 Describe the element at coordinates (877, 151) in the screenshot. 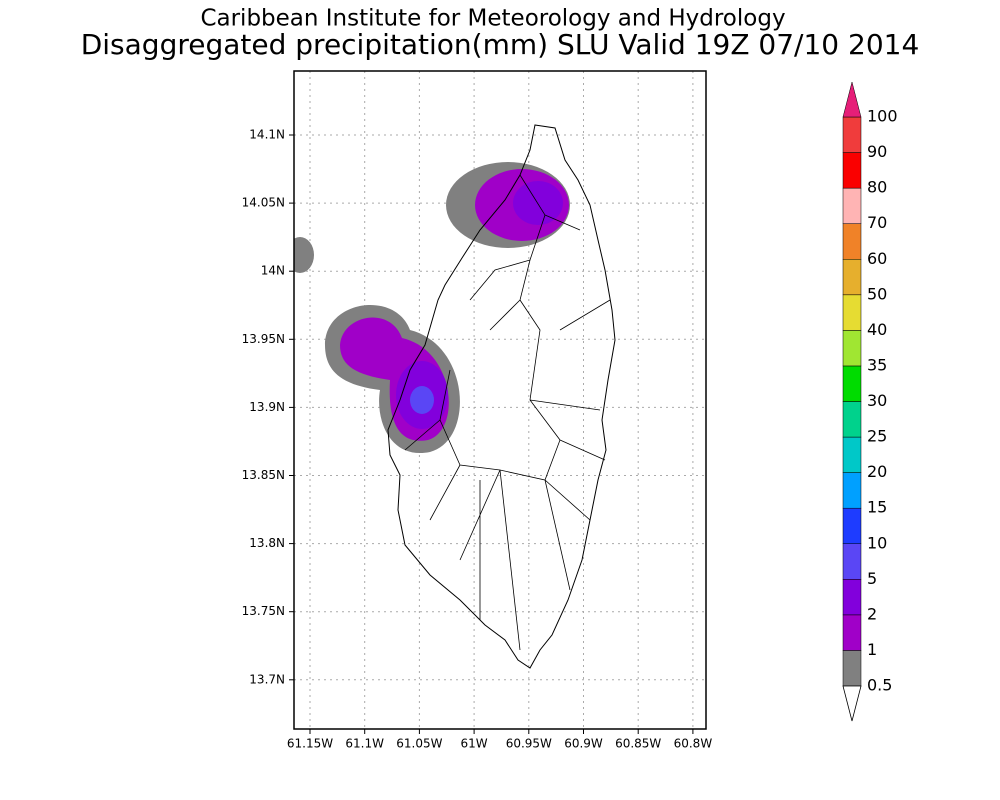

I see `colorbar-label: 90` at that location.